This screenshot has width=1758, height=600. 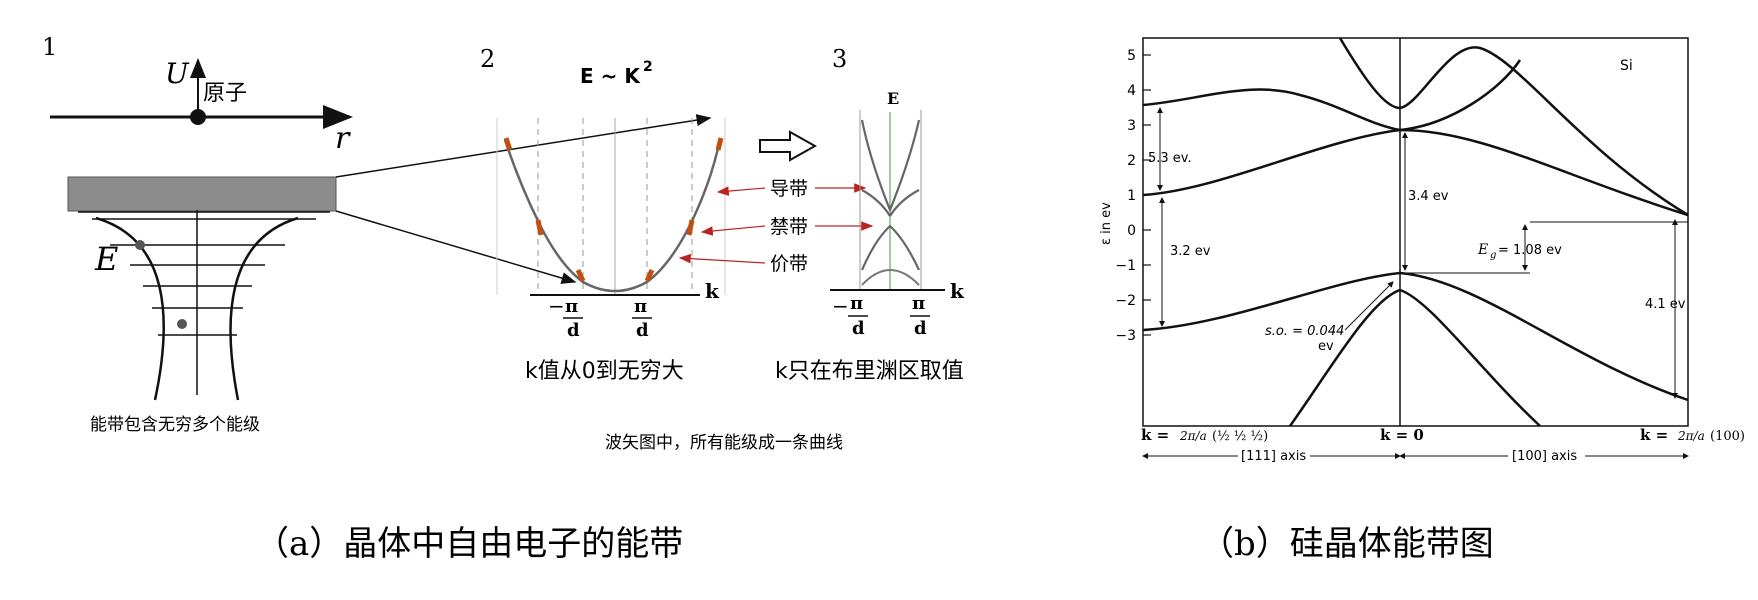 What do you see at coordinates (1428, 196) in the screenshot?
I see `gap-3-4-label: 3.4 ev` at bounding box center [1428, 196].